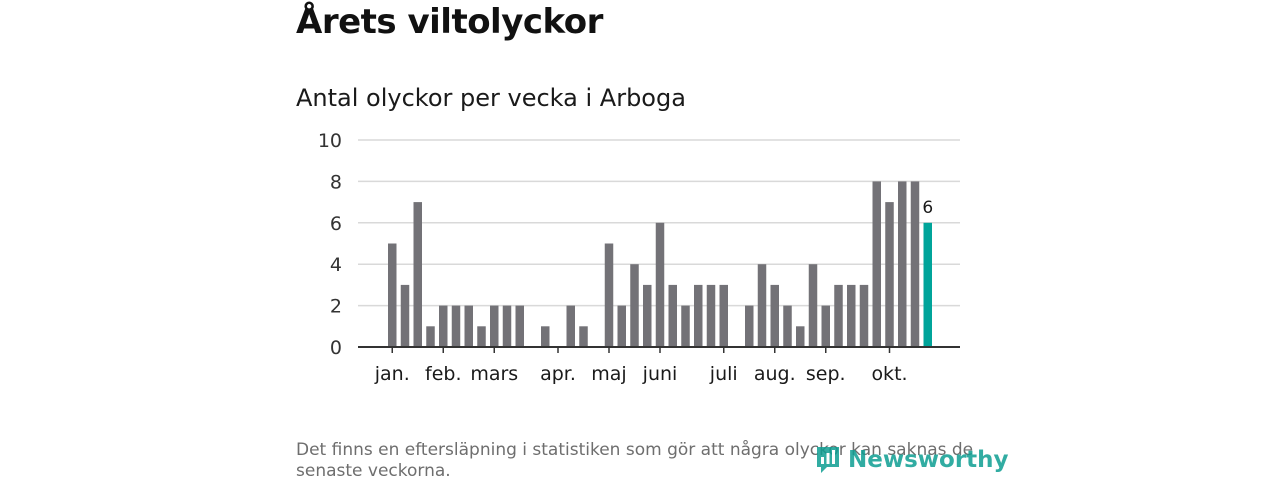 The width and height of the screenshot is (1280, 482). Describe the element at coordinates (826, 374) in the screenshot. I see `x-tick-label: sep.` at that location.